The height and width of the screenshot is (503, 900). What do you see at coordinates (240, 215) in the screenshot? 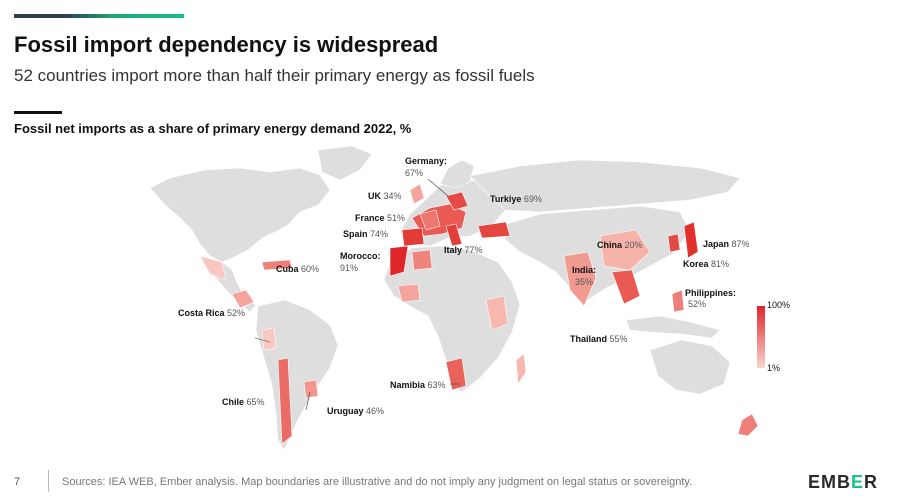
I see `land-north-america` at bounding box center [240, 215].